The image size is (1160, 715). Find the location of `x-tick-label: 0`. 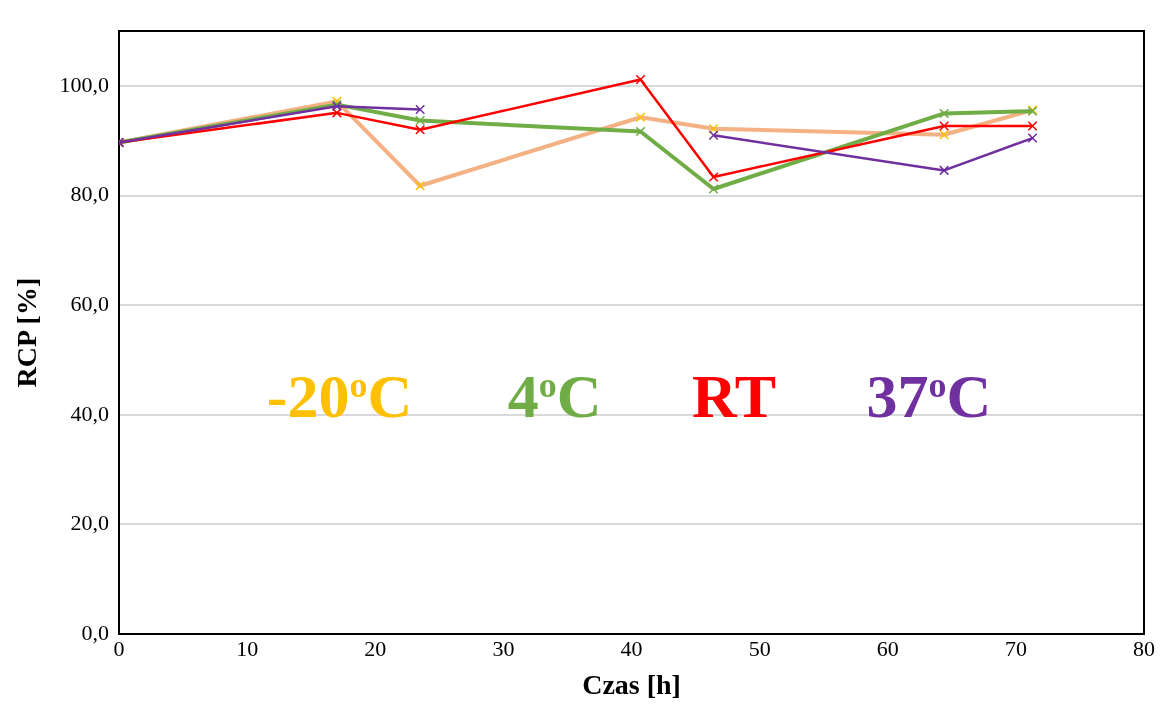

x-tick-label: 0 is located at coordinates (119, 648).